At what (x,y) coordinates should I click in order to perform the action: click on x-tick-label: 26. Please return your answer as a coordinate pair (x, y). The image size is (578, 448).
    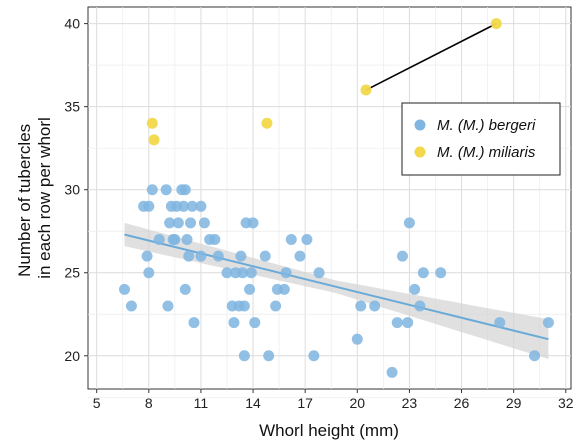
    Looking at the image, I should click on (462, 403).